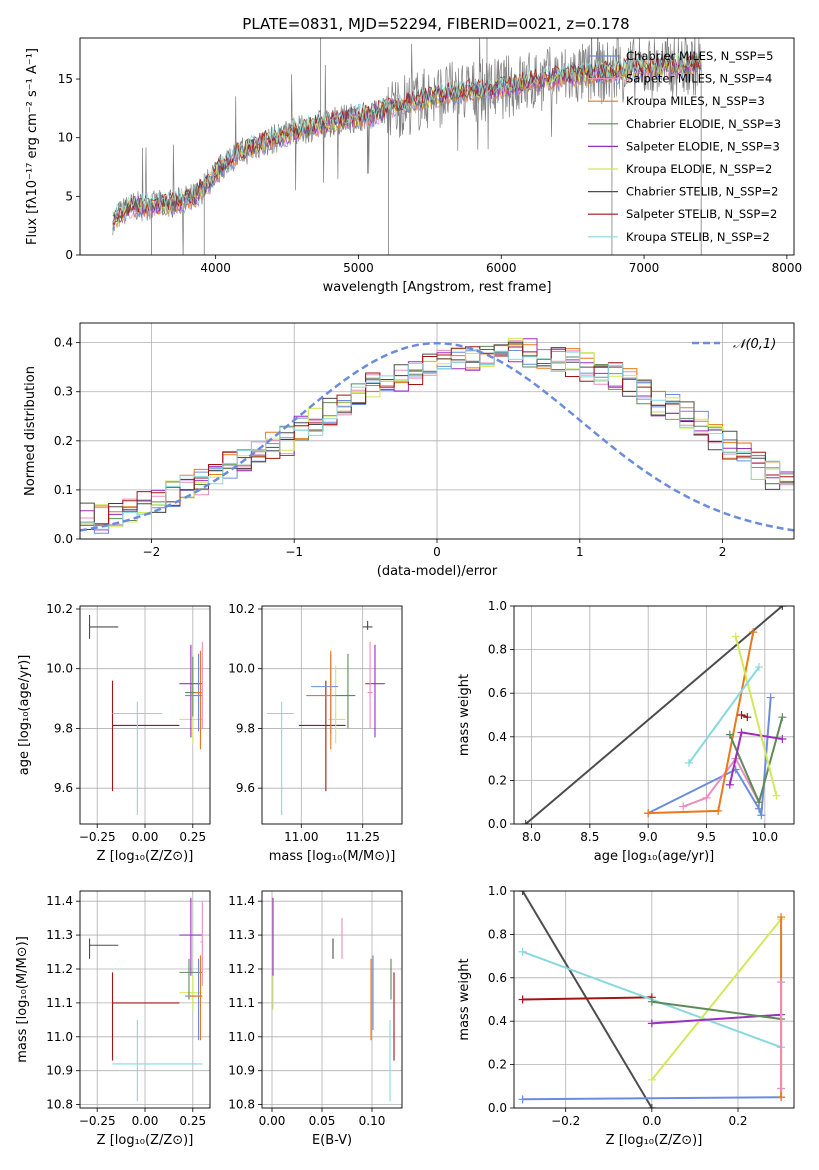 The image size is (819, 1170). What do you see at coordinates (241, 1071) in the screenshot?
I see `y-tick-label: 10.9` at bounding box center [241, 1071].